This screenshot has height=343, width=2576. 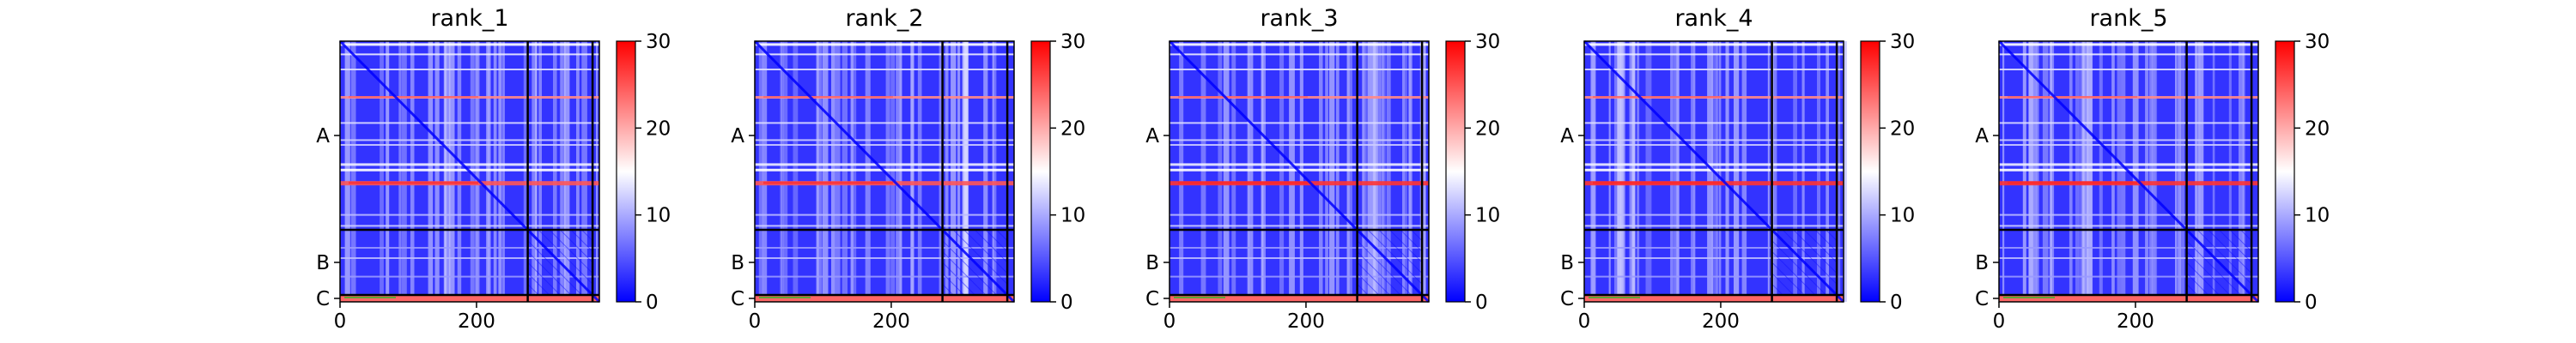 What do you see at coordinates (1488, 216) in the screenshot?
I see `colorbar-tick-label: 10` at bounding box center [1488, 216].